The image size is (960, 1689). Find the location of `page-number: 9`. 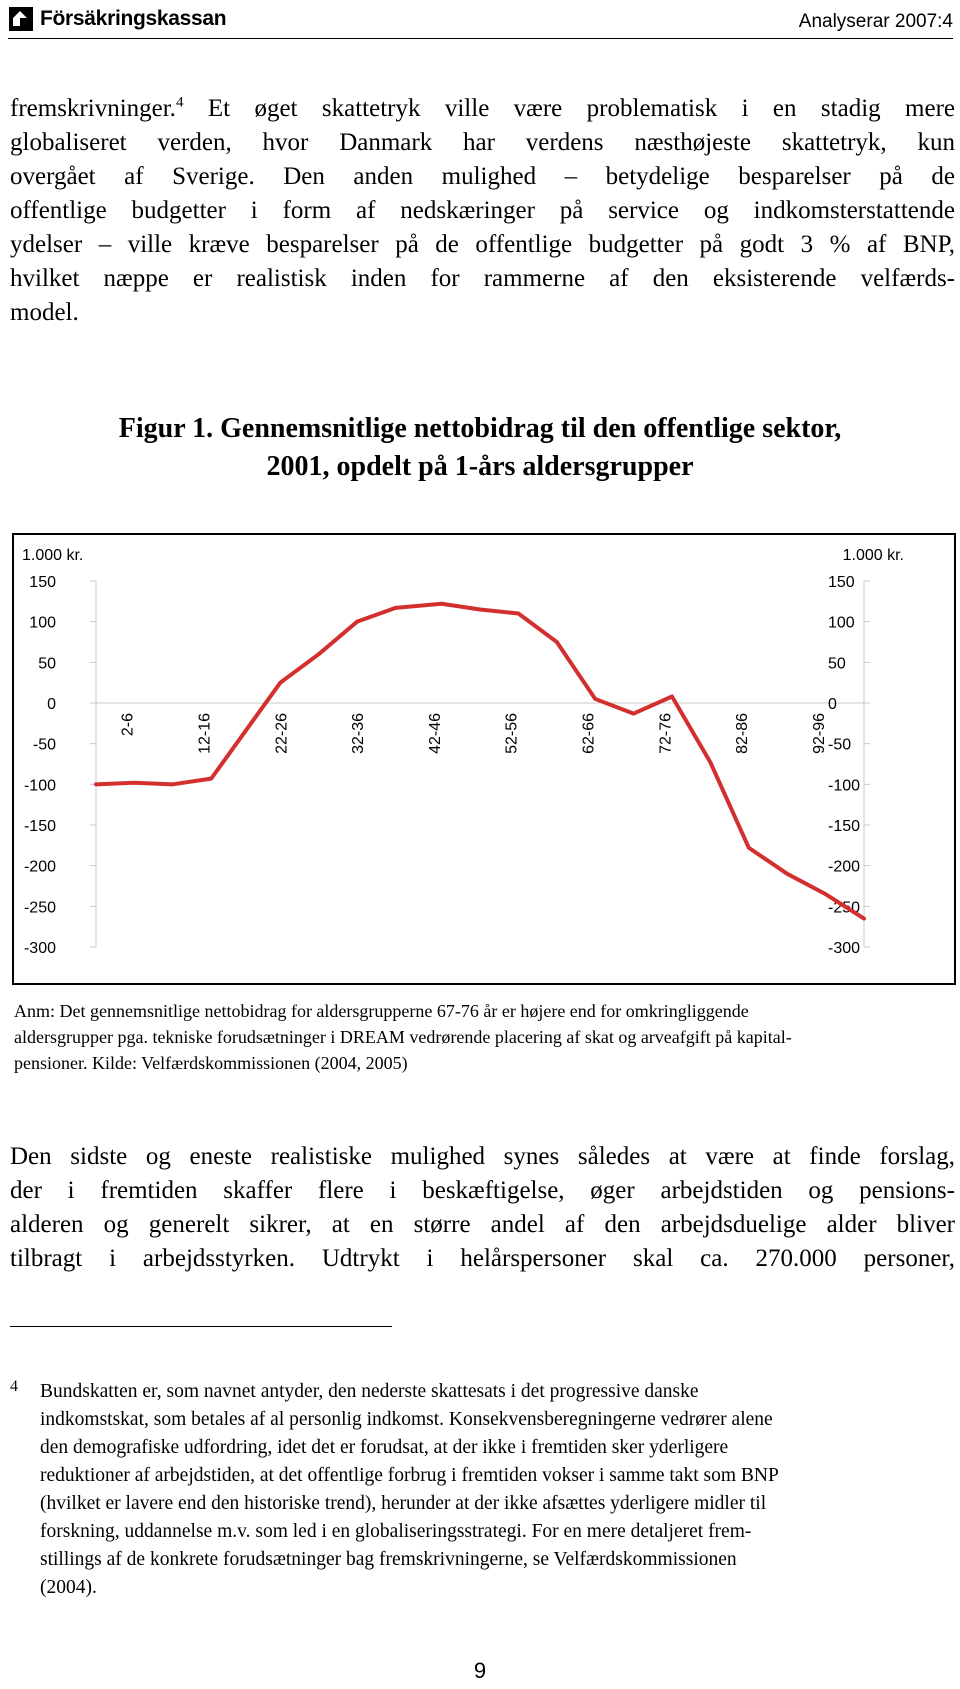

page-number: 9 is located at coordinates (480, 1670).